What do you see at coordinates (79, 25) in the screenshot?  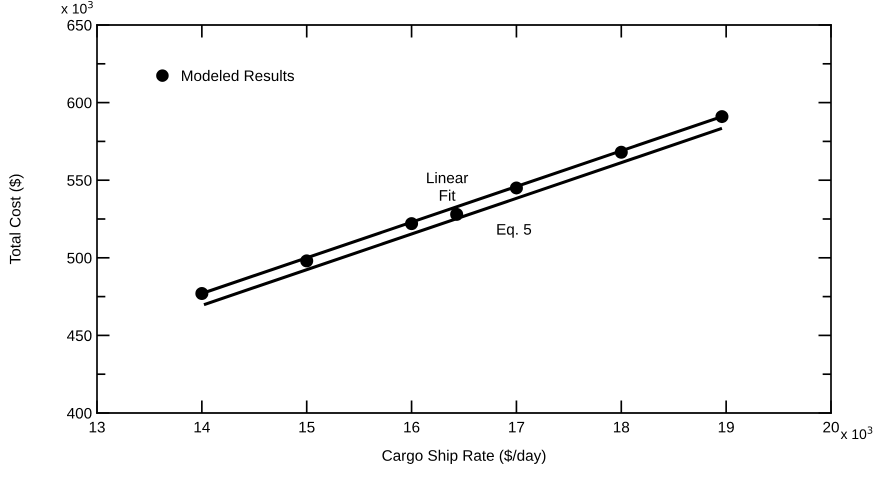 I see `y-tick-label: 650` at bounding box center [79, 25].